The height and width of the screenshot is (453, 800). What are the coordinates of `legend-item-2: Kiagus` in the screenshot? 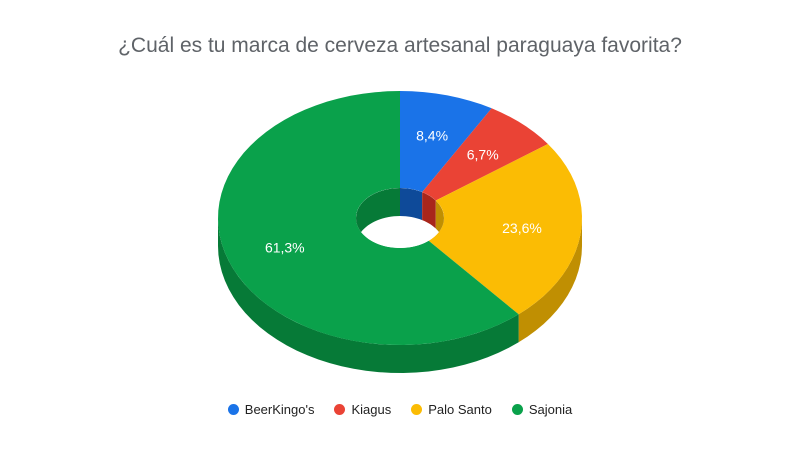 It's located at (362, 409).